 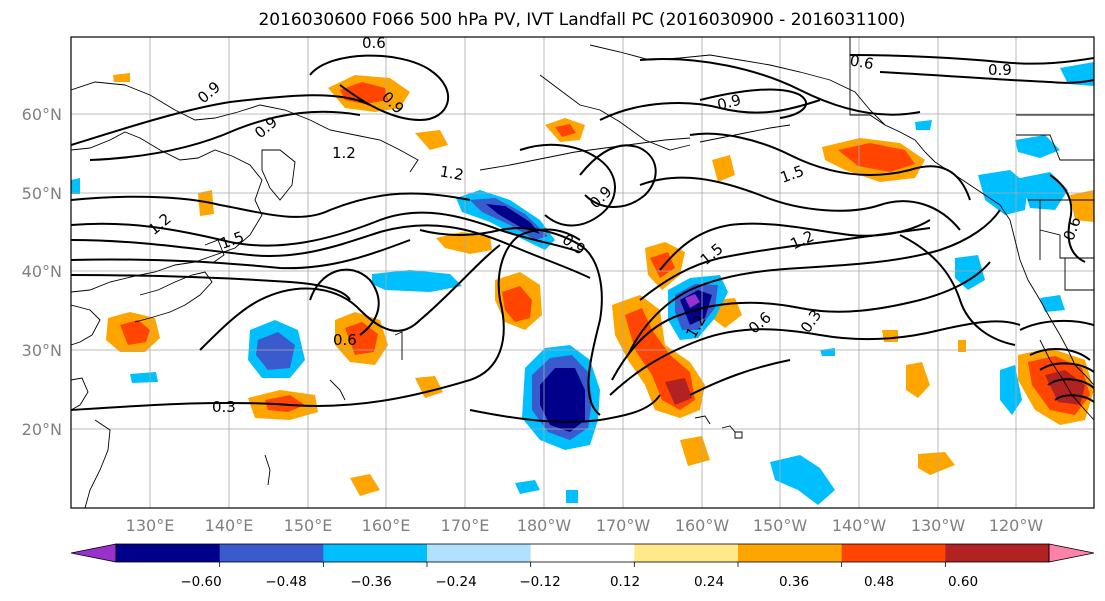 What do you see at coordinates (539, 582) in the screenshot?
I see `colorbar-label: −0.12` at bounding box center [539, 582].